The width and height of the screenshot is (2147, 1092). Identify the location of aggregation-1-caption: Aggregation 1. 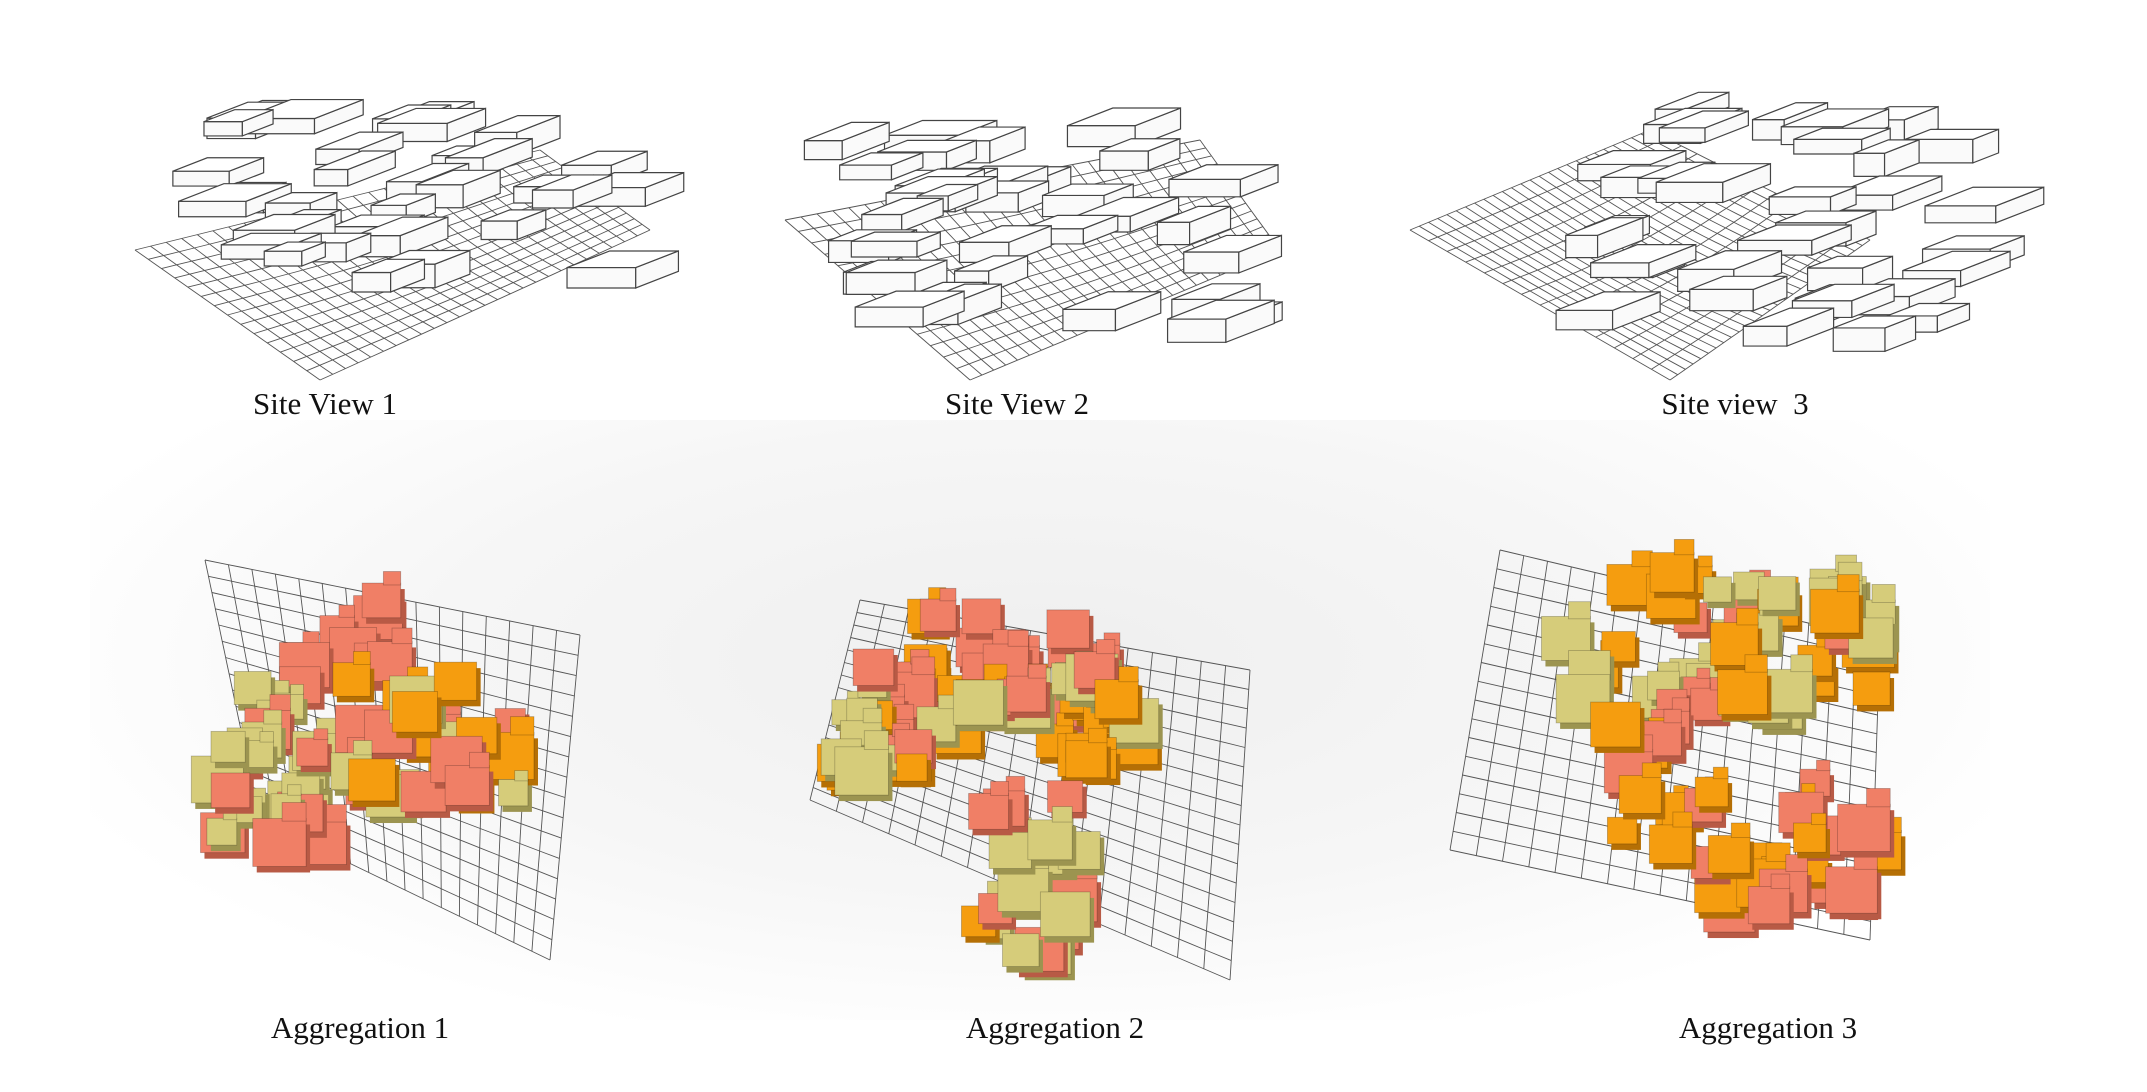
(360, 1027).